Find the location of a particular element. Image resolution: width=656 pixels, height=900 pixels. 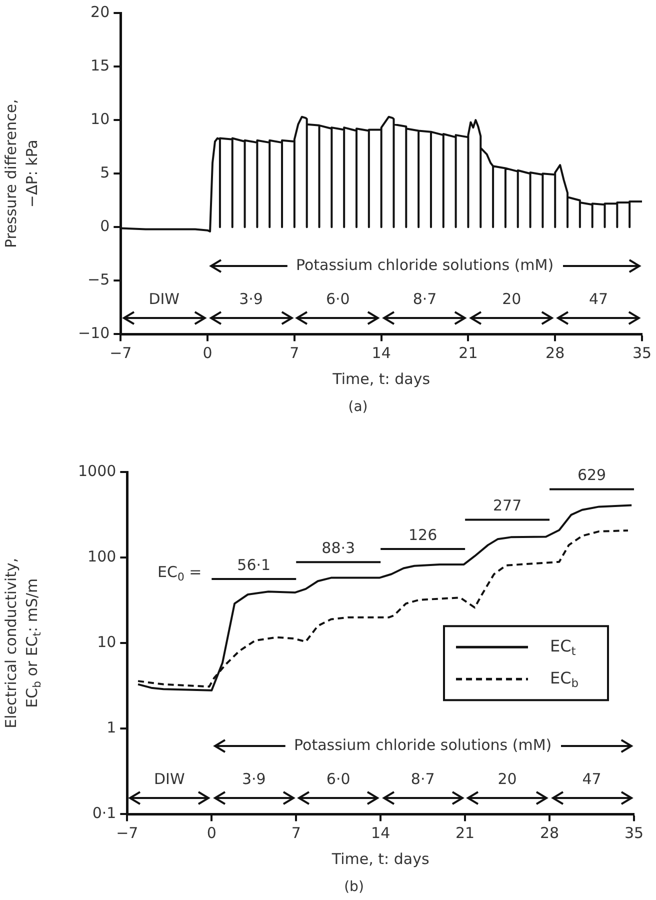

y-tick-label: 100 is located at coordinates (102, 556).